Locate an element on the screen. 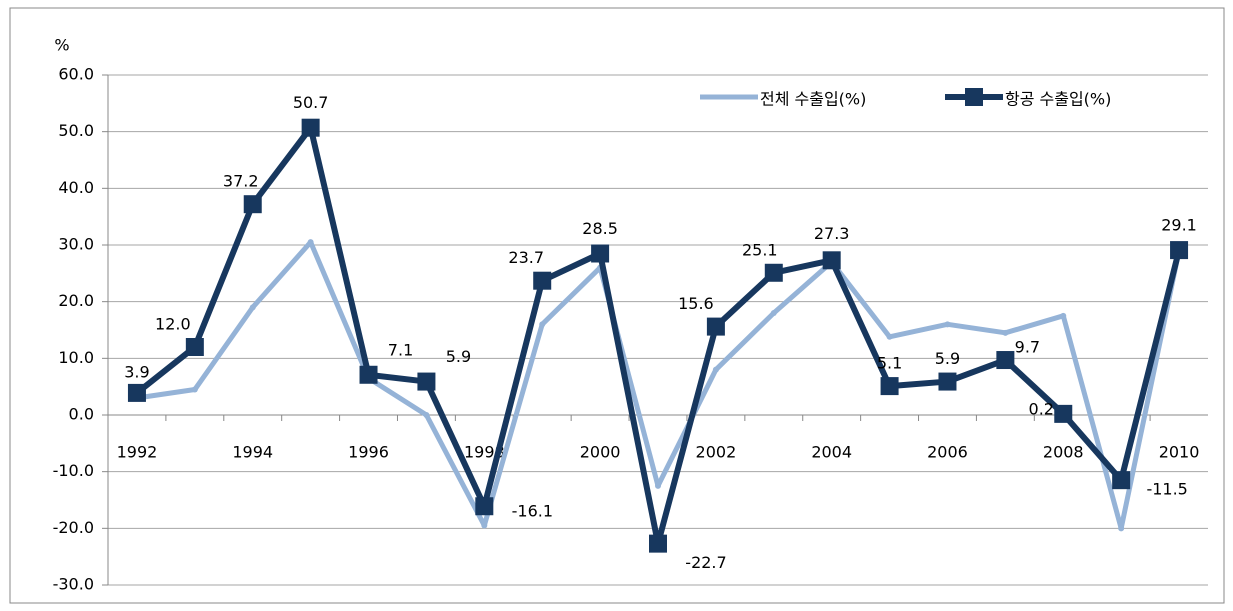 The image size is (1233, 611). y-tick-label: -10.0 is located at coordinates (73, 470).